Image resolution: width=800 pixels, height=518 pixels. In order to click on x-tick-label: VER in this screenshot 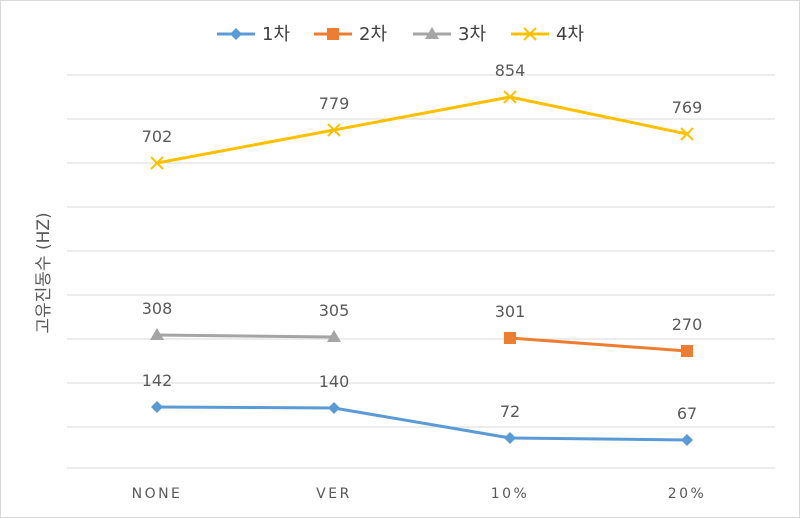, I will do `click(334, 494)`.